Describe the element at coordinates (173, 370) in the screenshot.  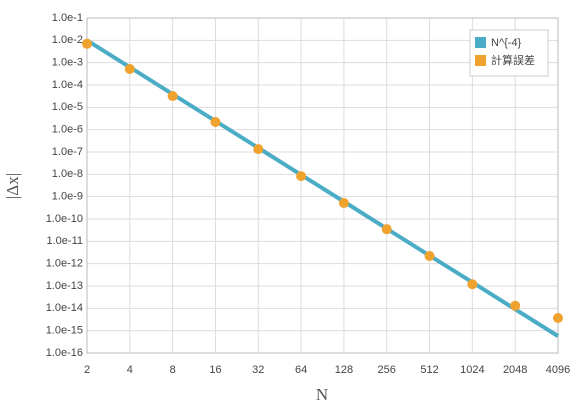
I see `x-tick-label: 8` at that location.